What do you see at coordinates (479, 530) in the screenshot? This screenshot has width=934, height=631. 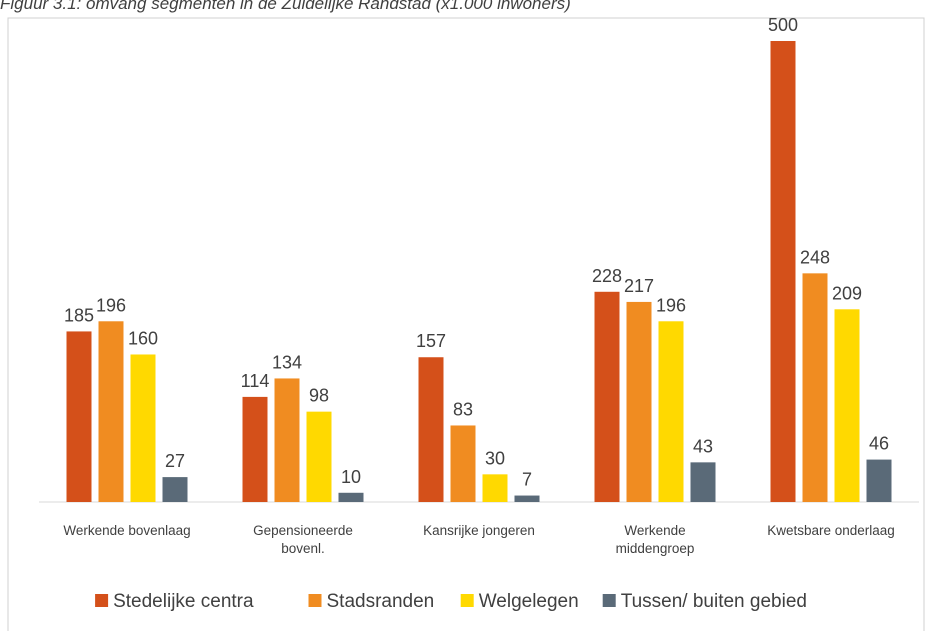 I see `x-tick-label: Kansrijke jongeren` at bounding box center [479, 530].